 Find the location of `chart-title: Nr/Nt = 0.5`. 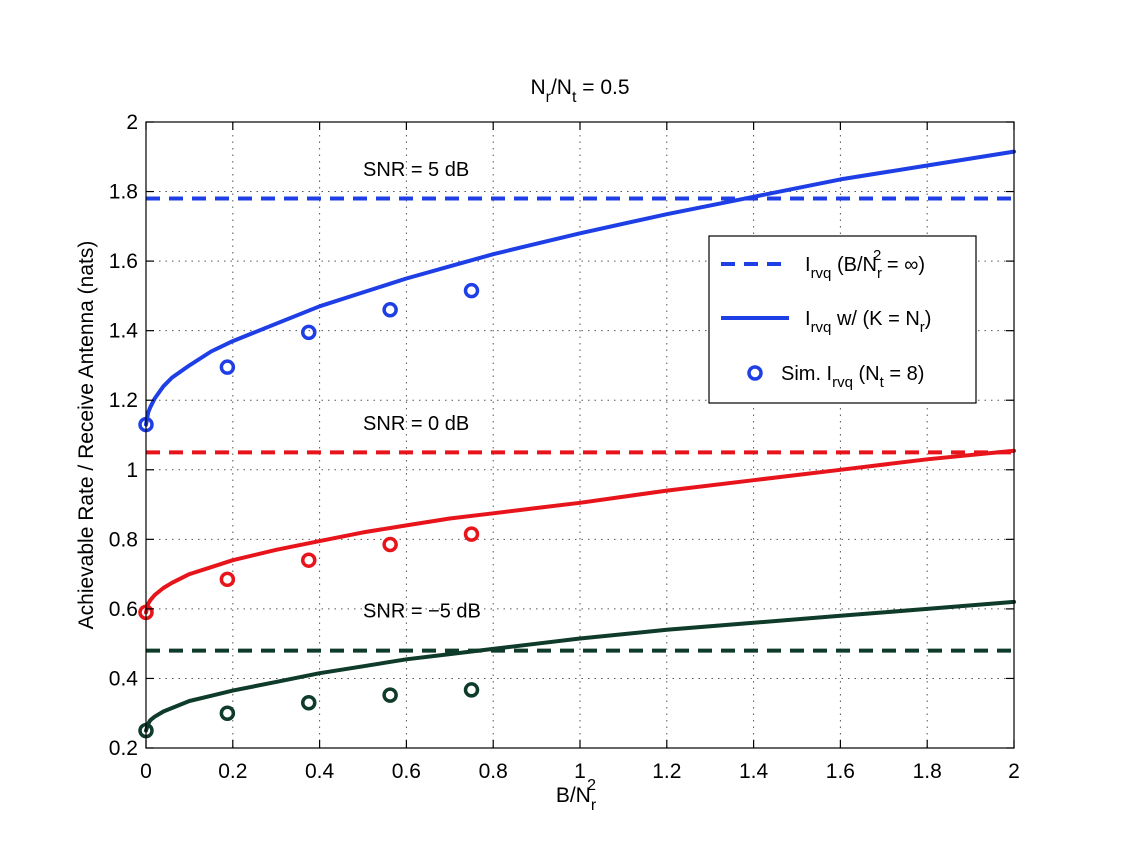

chart-title: Nr/Nt = 0.5 is located at coordinates (579, 91).